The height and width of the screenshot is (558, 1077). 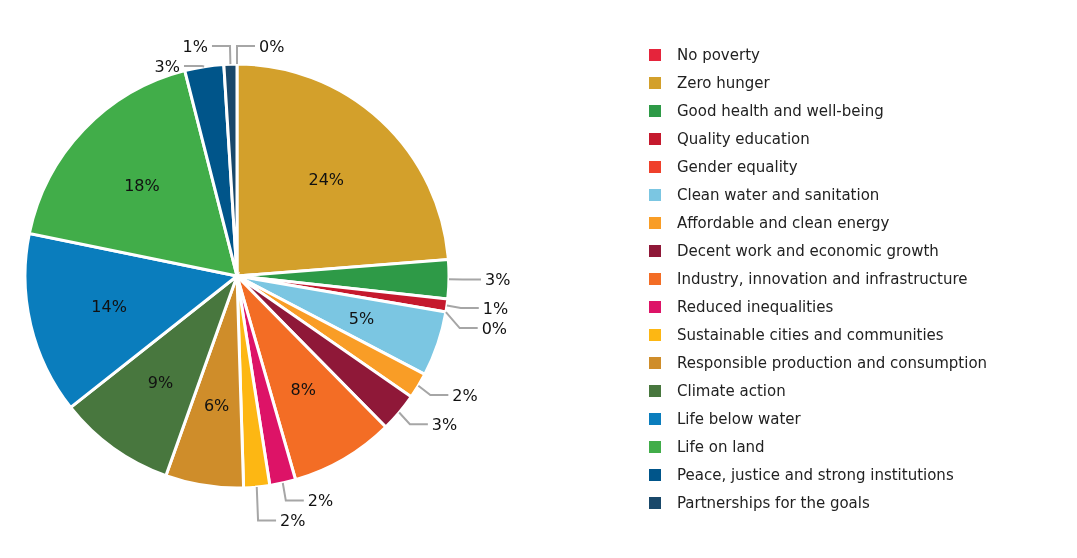 What do you see at coordinates (718, 55) in the screenshot?
I see `legend-label: No poverty` at bounding box center [718, 55].